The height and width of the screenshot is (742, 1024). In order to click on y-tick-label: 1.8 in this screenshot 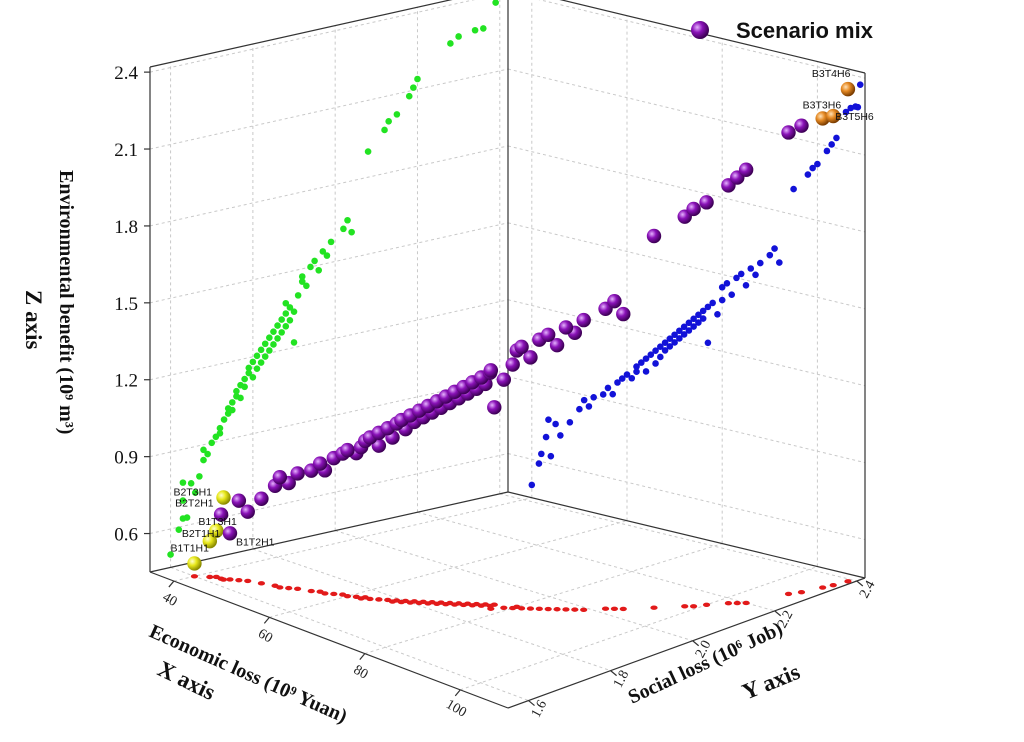, I will do `click(621, 679)`.